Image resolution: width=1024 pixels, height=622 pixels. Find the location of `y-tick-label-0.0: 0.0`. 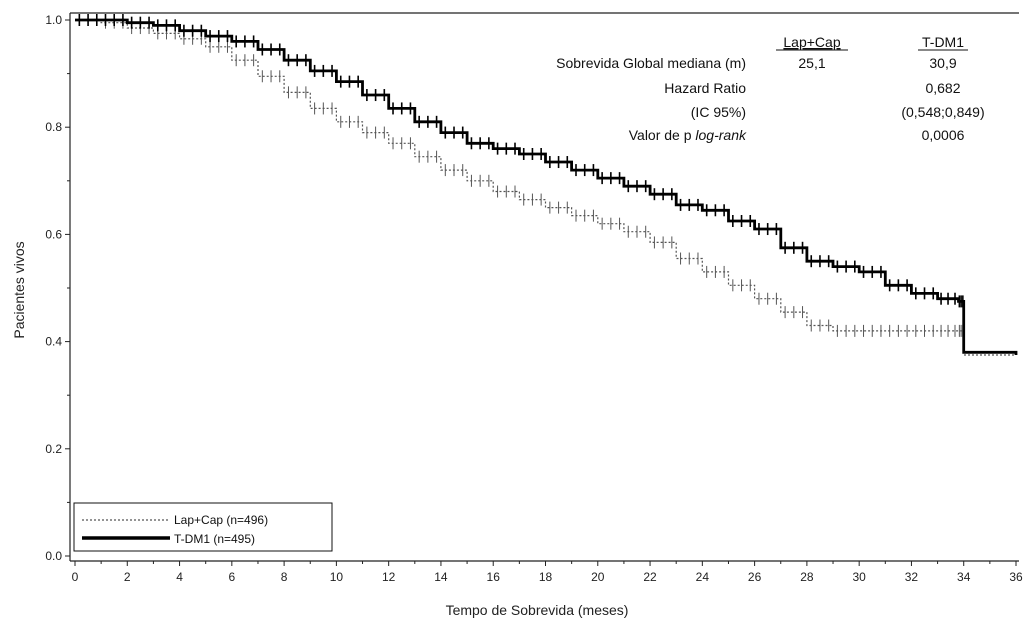

y-tick-label-0.0: 0.0 is located at coordinates (53, 556).